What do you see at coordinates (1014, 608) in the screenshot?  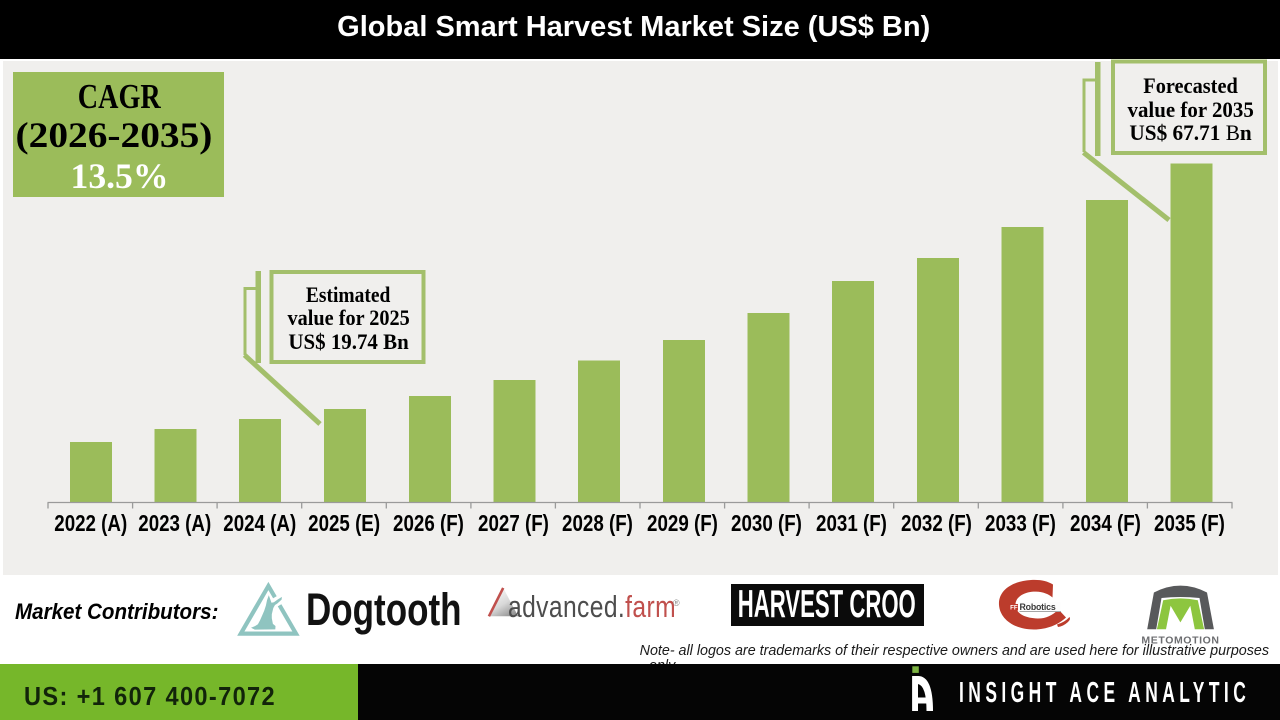 I see `svg-text: FF` at bounding box center [1014, 608].